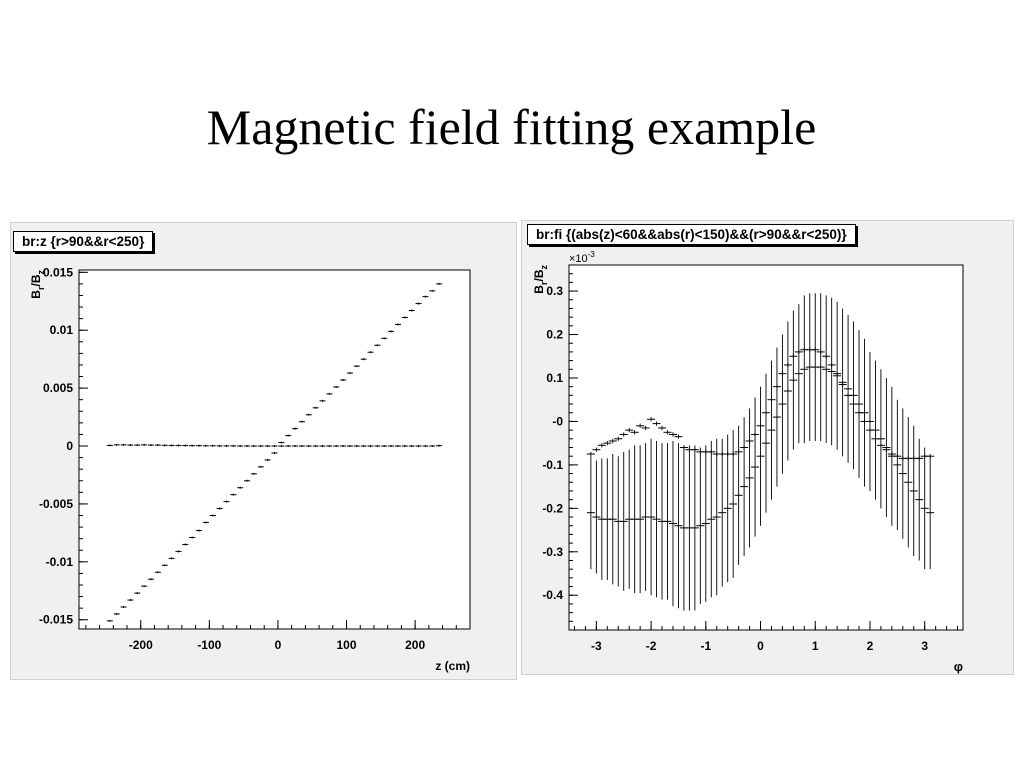 The image size is (1023, 767). I want to click on y-tick-label: -0.005, so click(56, 504).